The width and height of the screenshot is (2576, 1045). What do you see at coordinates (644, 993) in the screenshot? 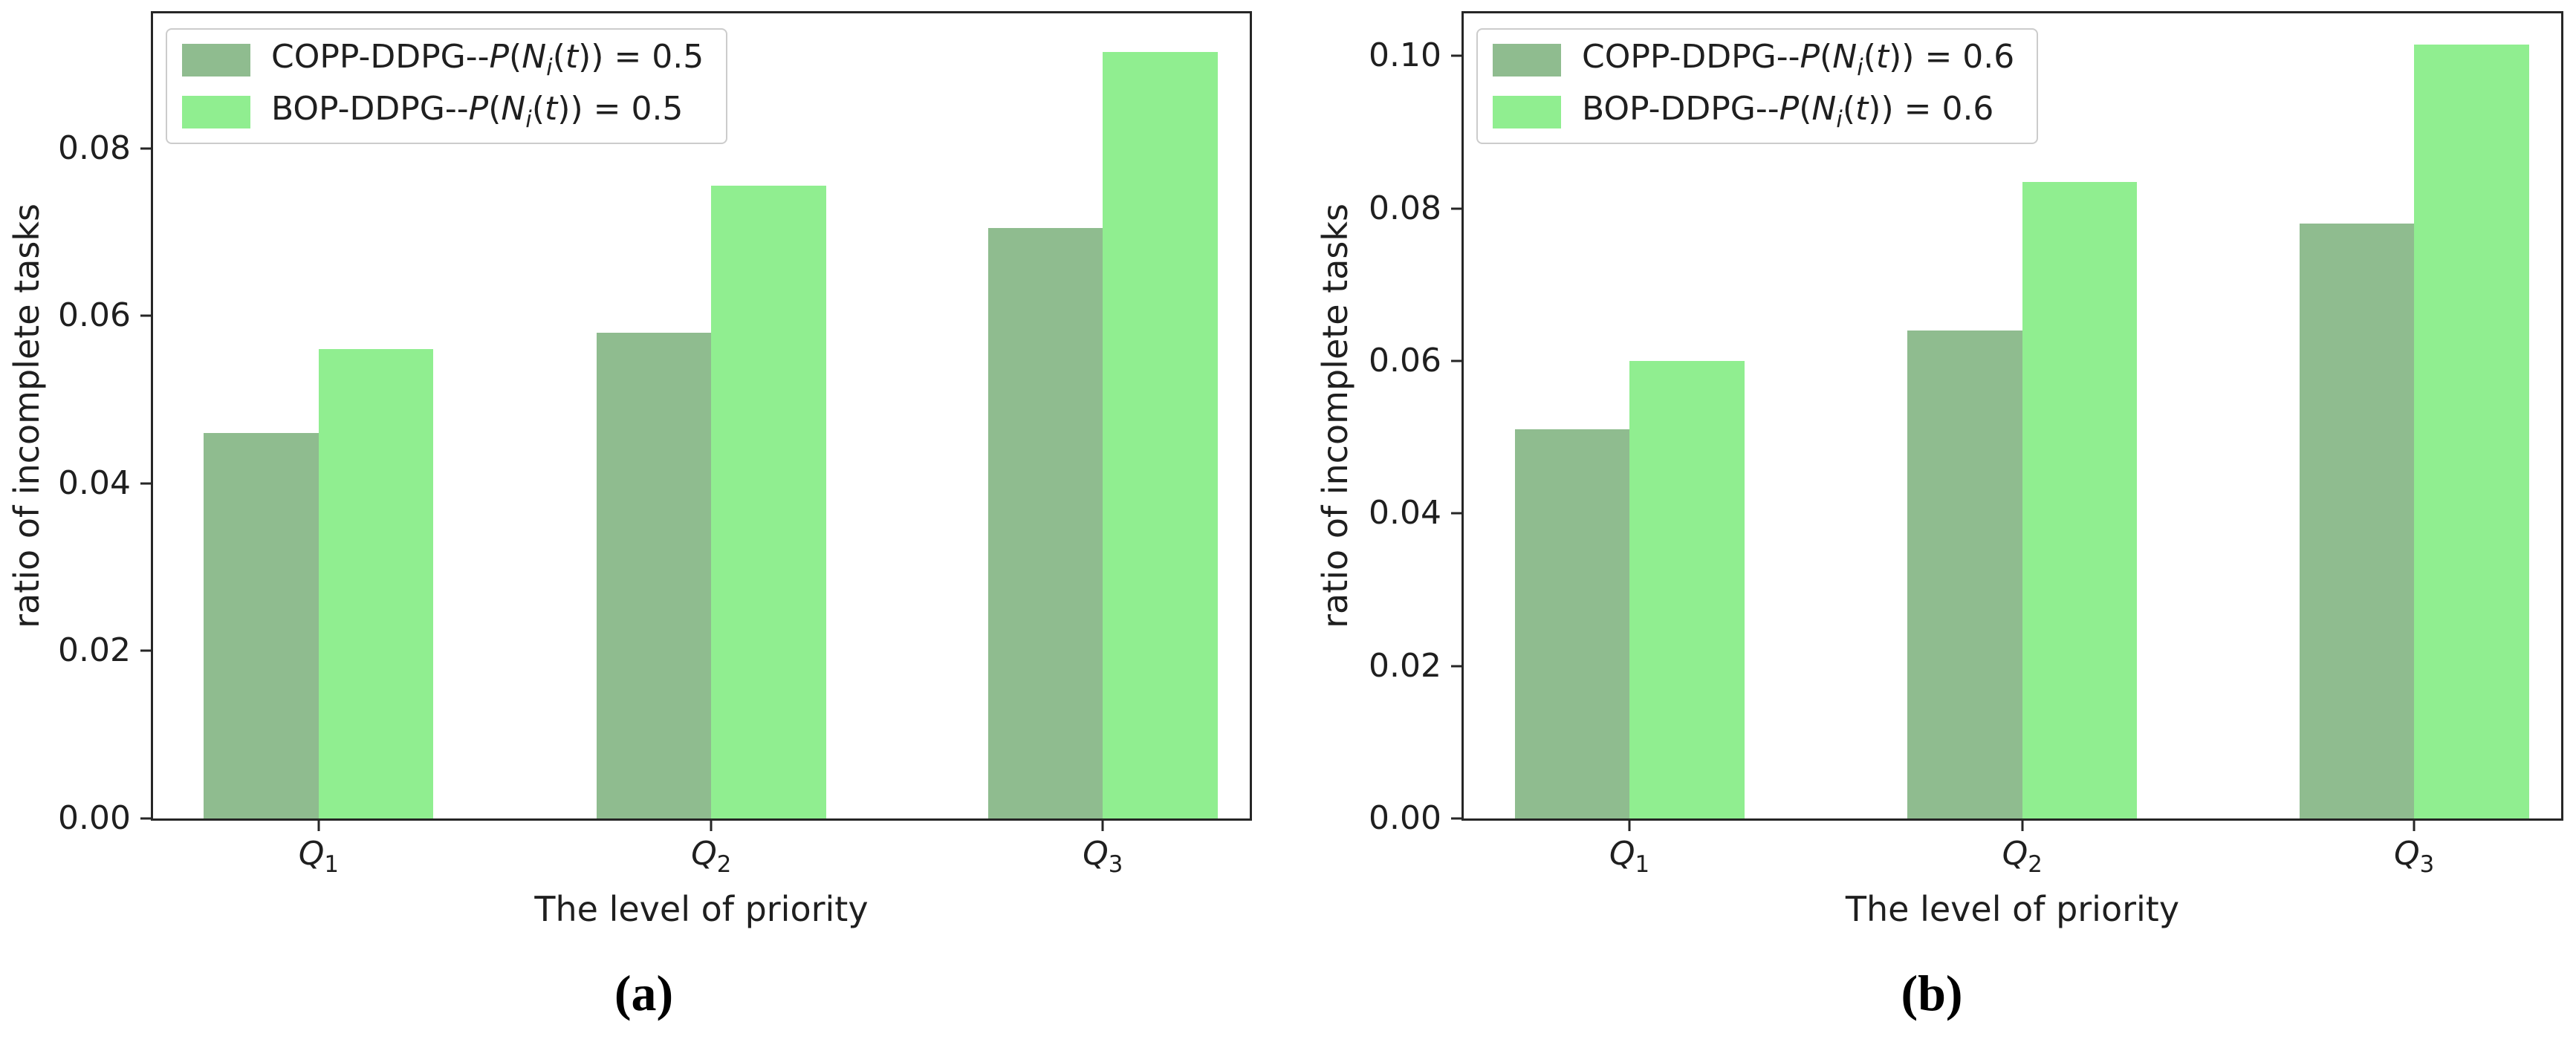
I see `caption-a: (a)` at bounding box center [644, 993].